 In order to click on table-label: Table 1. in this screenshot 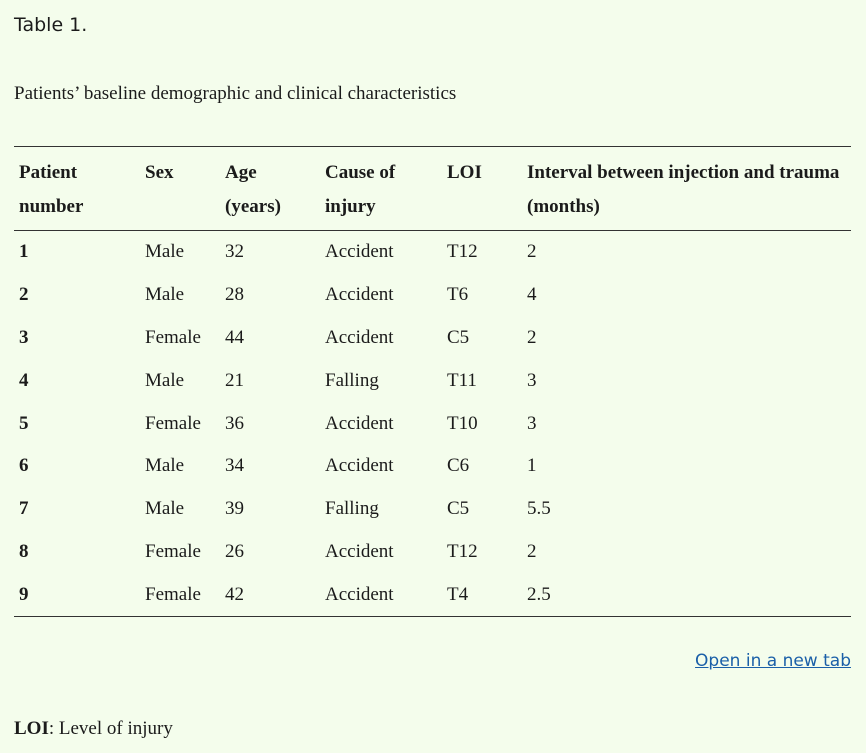, I will do `click(51, 25)`.